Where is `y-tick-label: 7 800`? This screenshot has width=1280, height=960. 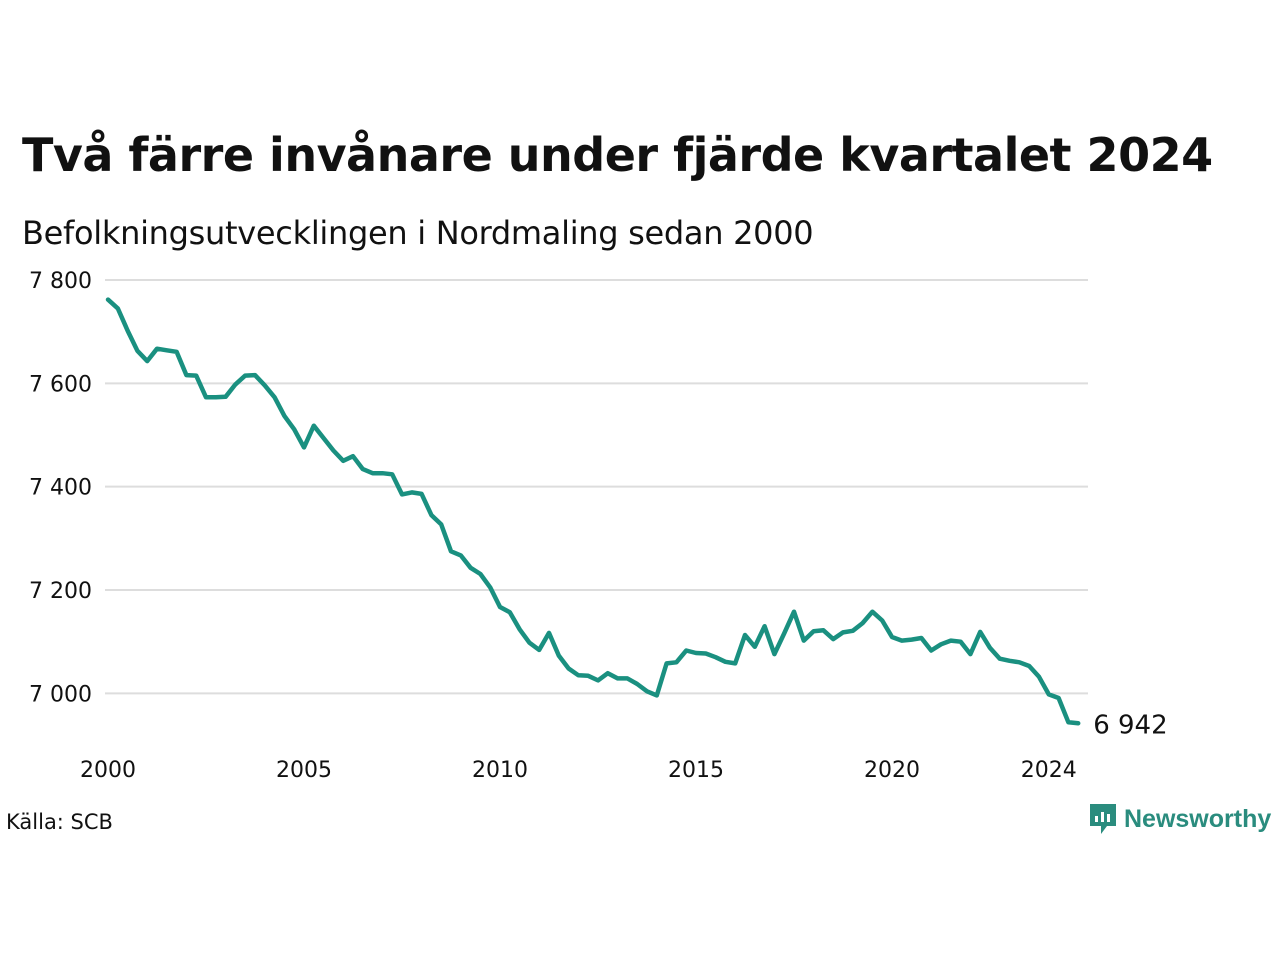
y-tick-label: 7 800 is located at coordinates (60, 281).